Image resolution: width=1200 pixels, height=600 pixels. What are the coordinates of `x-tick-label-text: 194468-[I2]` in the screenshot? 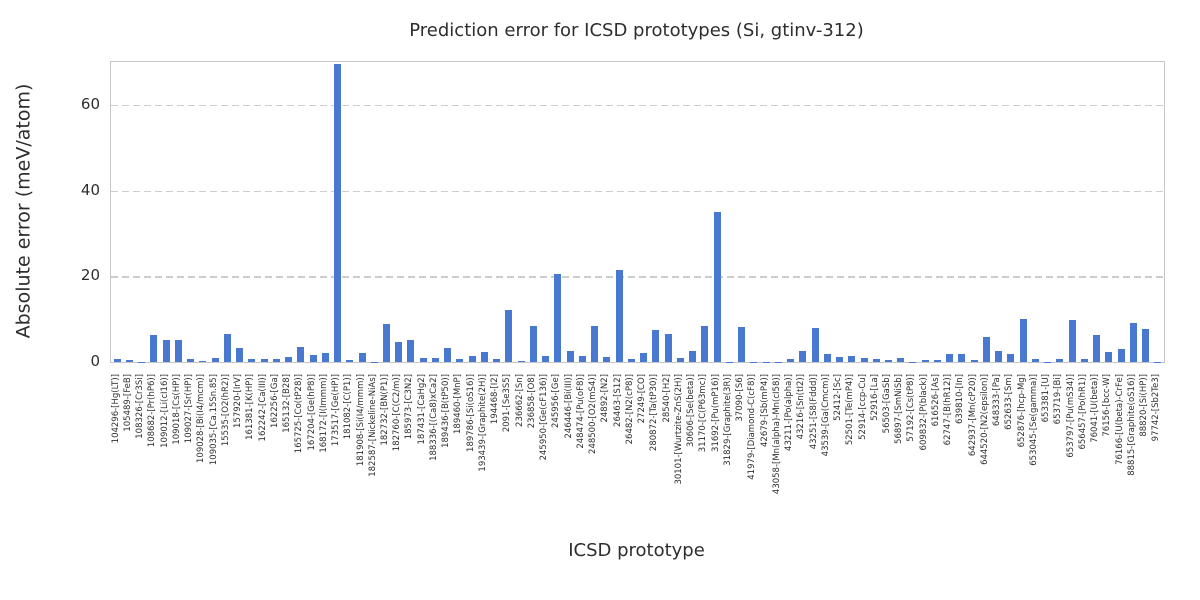 It's located at (495, 399).